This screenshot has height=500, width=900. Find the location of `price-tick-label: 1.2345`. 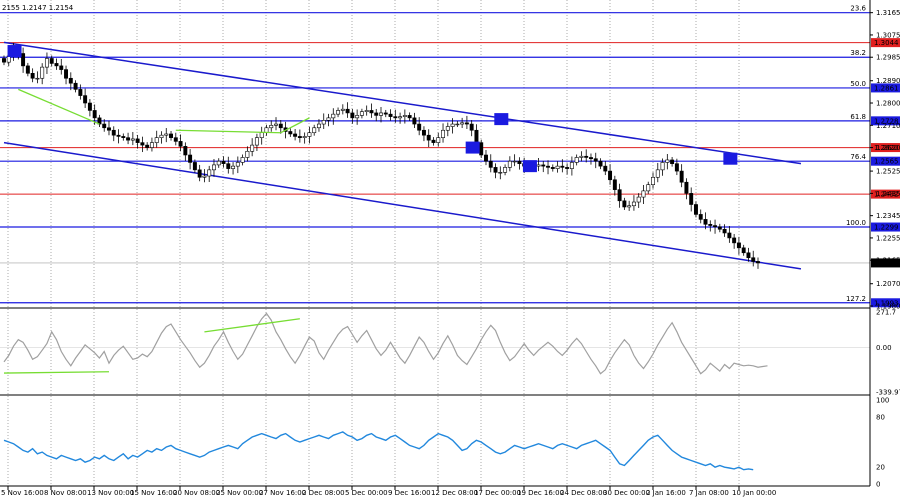

price-tick-label: 1.2345 is located at coordinates (888, 216).